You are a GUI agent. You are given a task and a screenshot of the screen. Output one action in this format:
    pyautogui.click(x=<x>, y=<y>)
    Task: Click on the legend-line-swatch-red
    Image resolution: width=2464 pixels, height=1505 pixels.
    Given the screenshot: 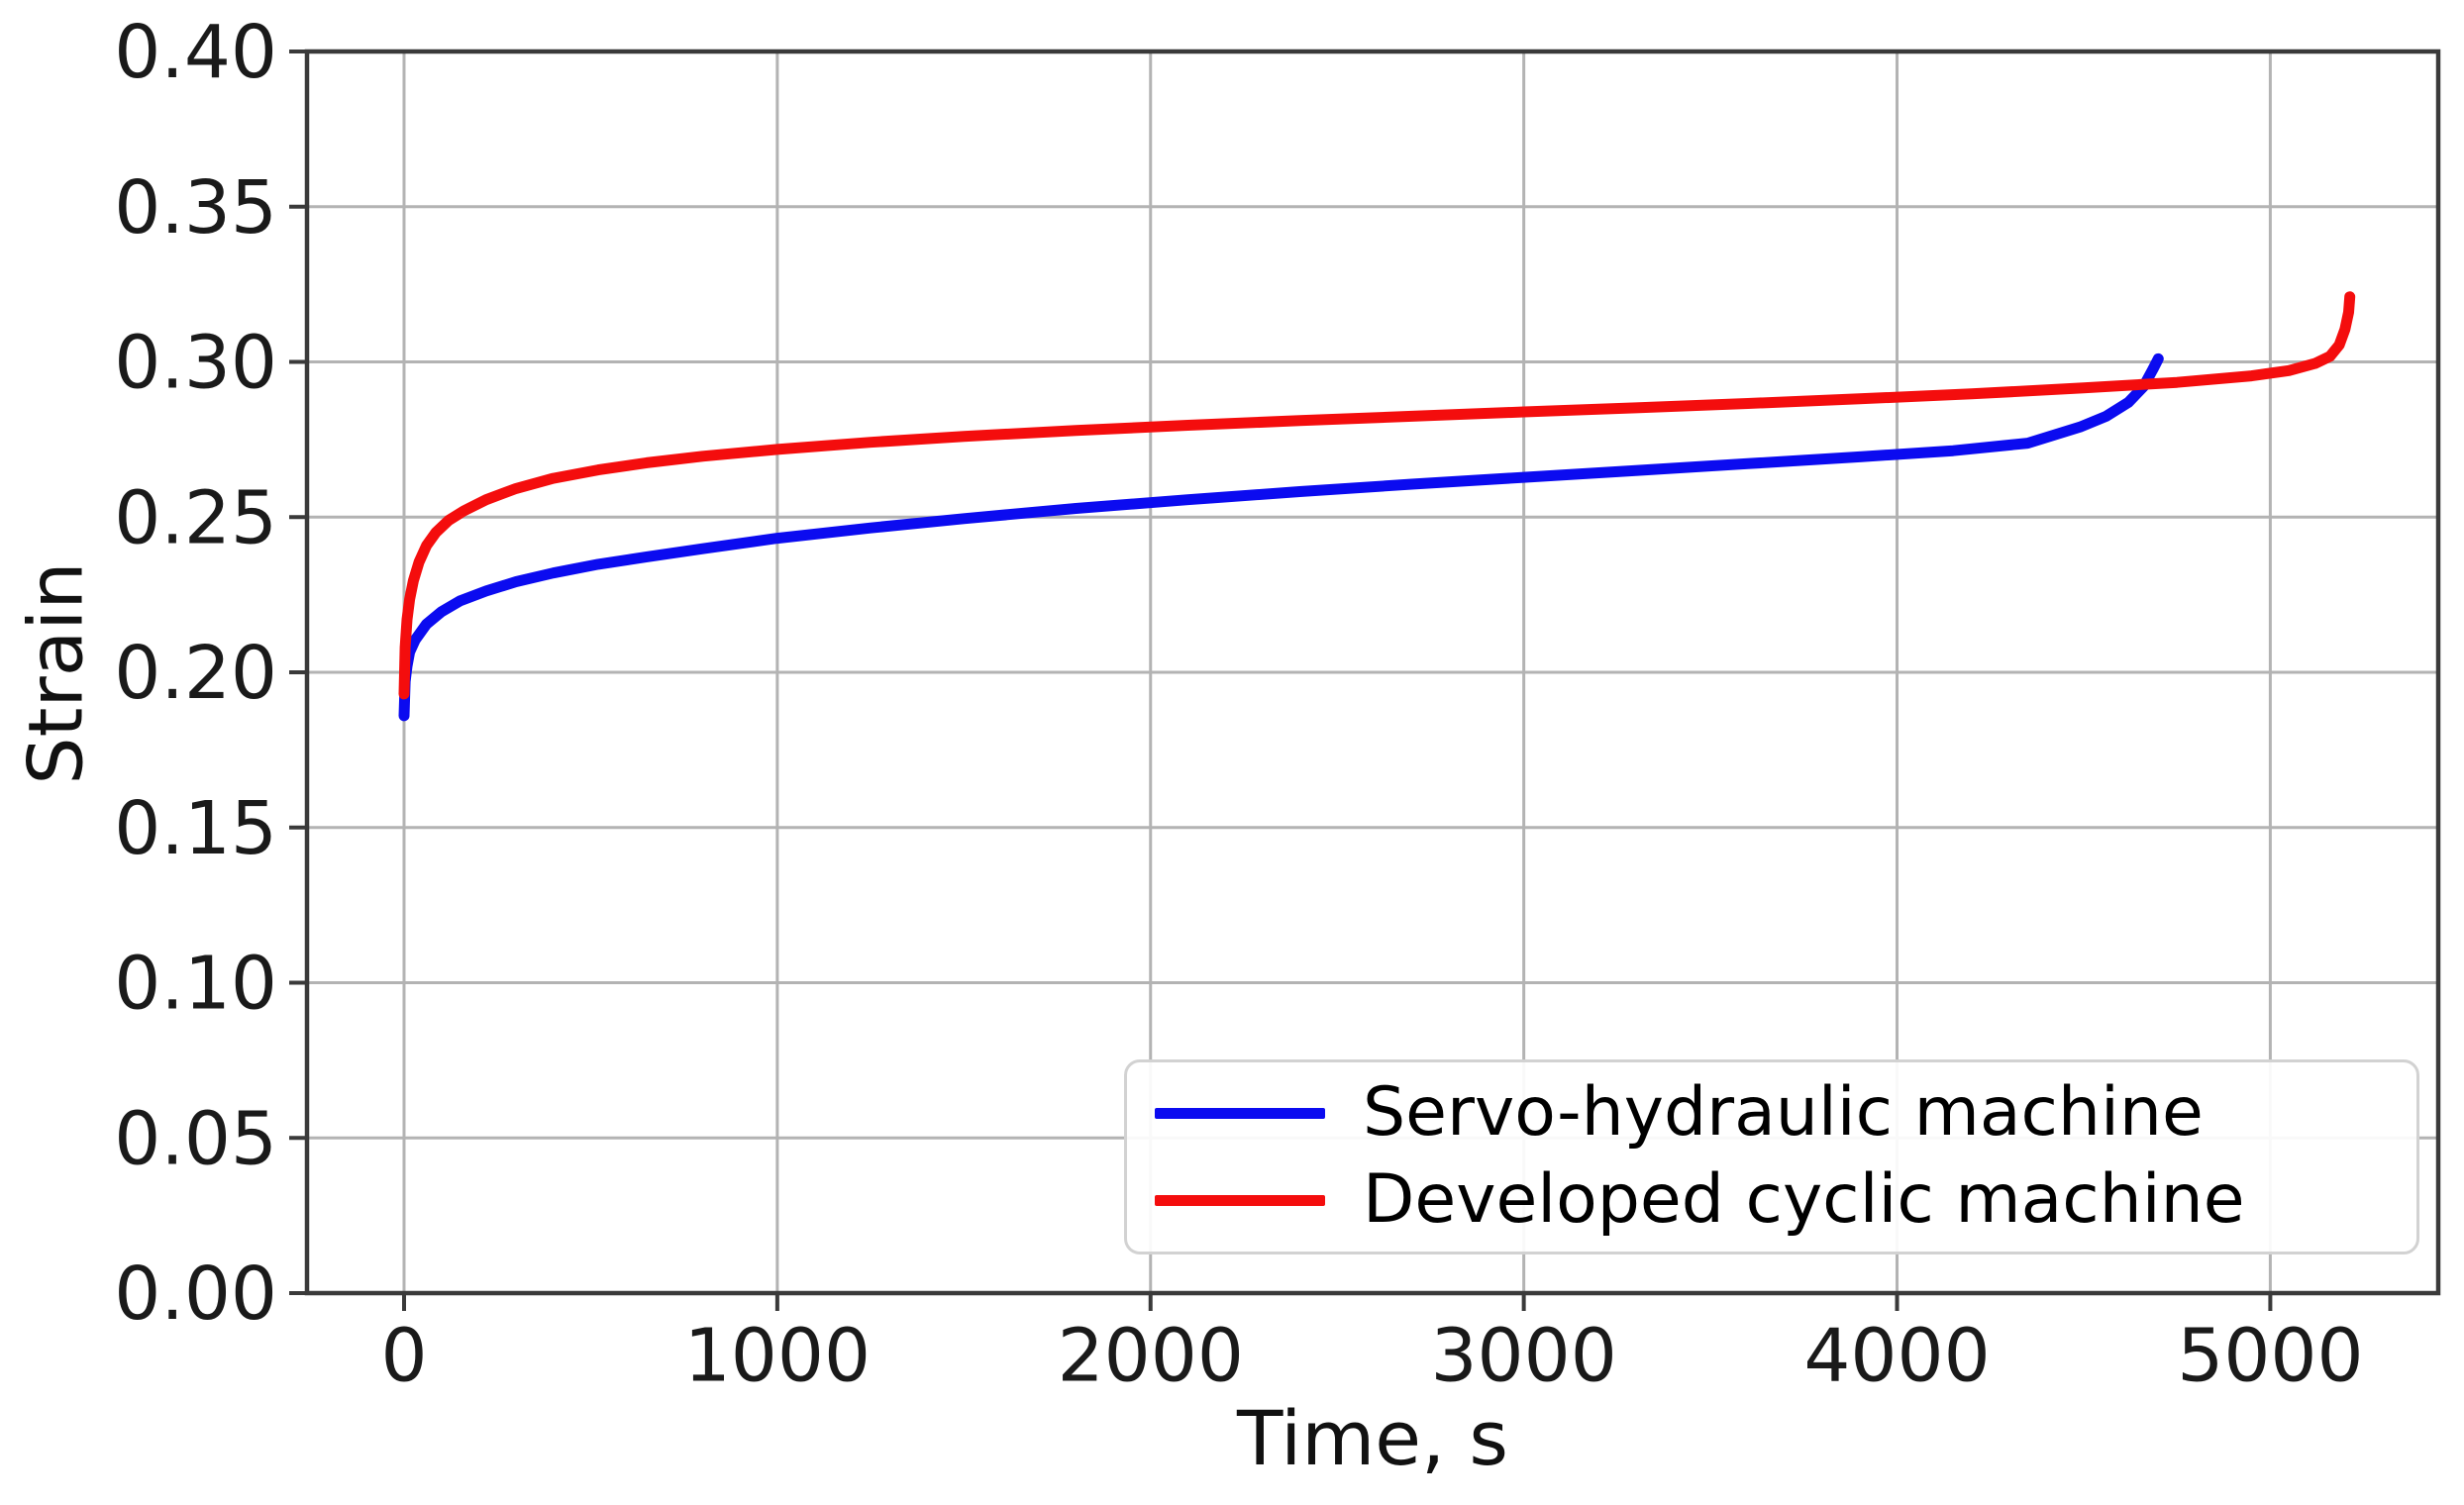 What is the action you would take?
    pyautogui.click(x=1240, y=1201)
    